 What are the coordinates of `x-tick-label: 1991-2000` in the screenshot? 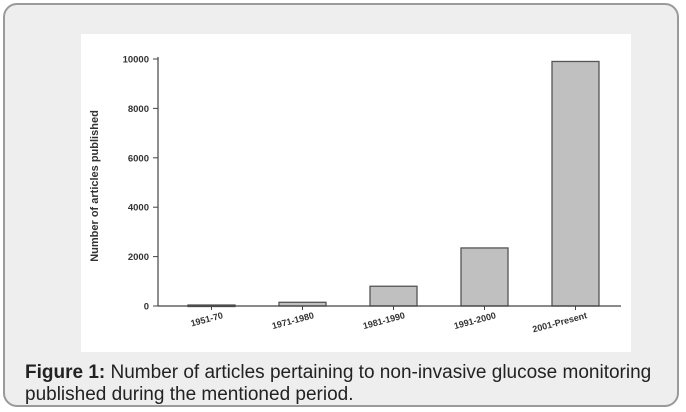 It's located at (475, 320).